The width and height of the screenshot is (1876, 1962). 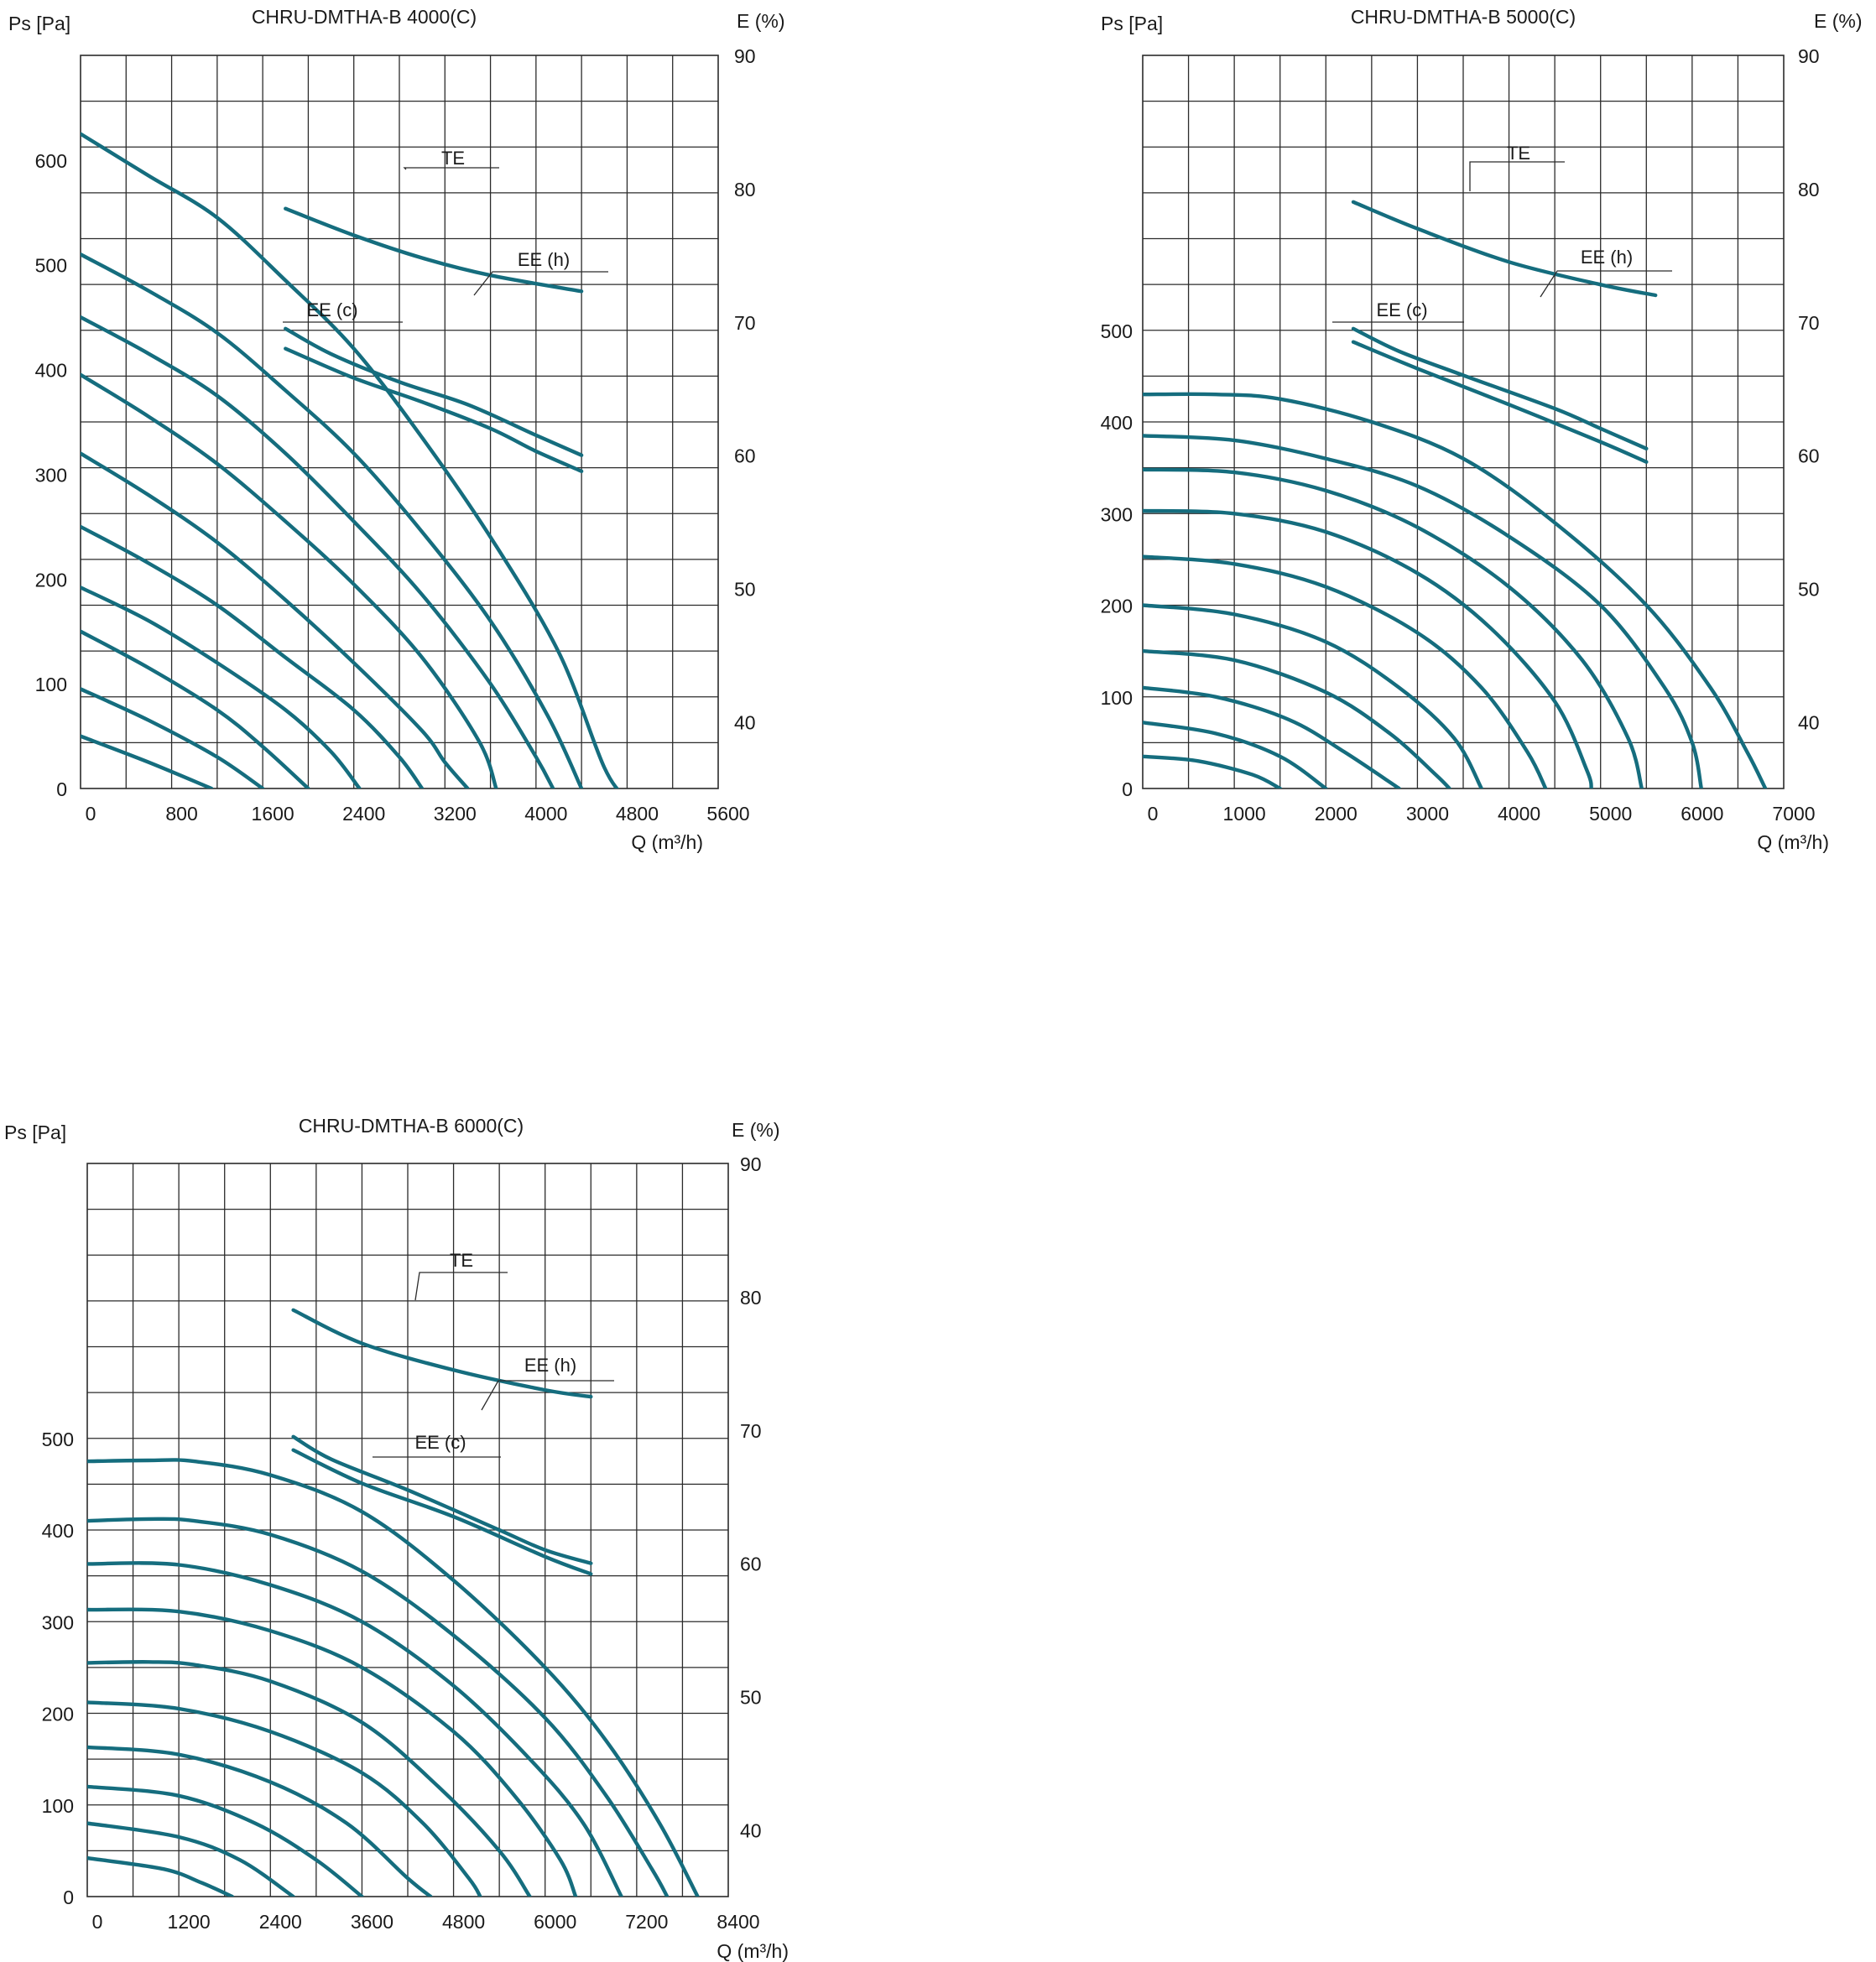 I want to click on x-tick-label: 5600, so click(x=727, y=814).